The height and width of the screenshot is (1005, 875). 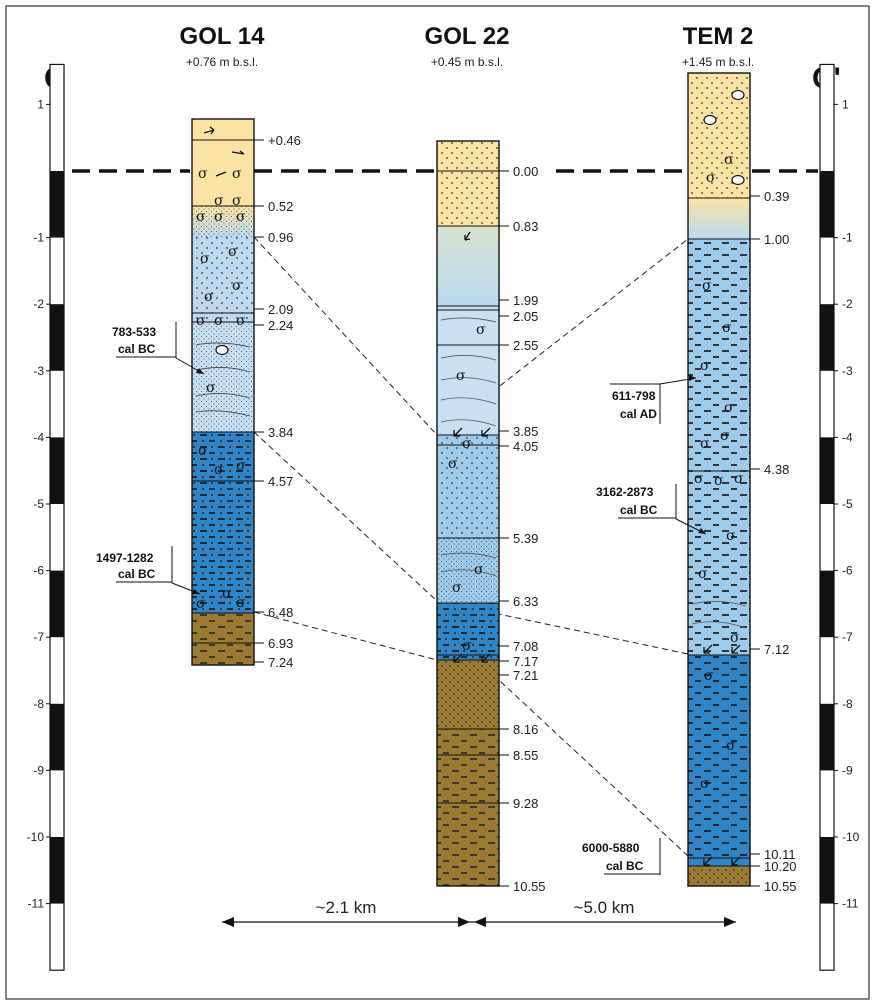 I want to click on core-title: GOL 14, so click(x=223, y=36).